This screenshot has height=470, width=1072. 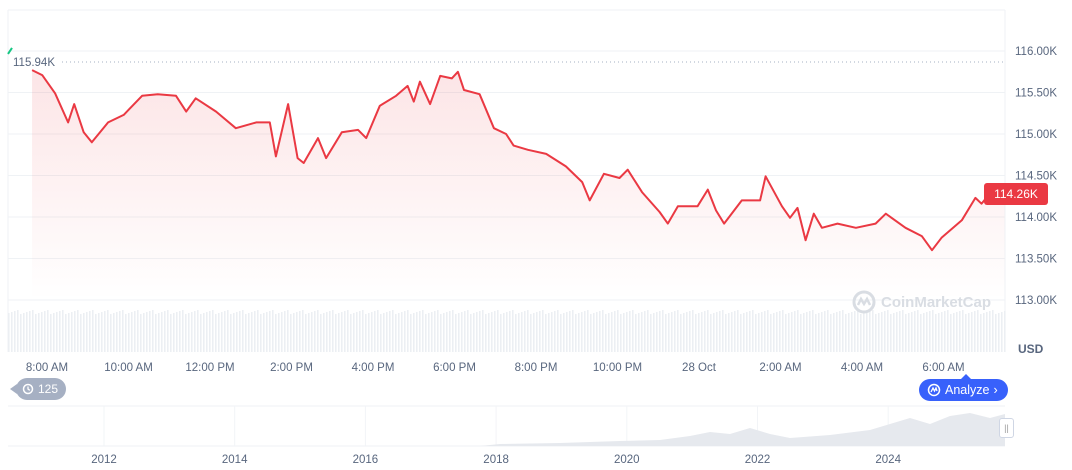 What do you see at coordinates (38, 389) in the screenshot?
I see `history-button: 125` at bounding box center [38, 389].